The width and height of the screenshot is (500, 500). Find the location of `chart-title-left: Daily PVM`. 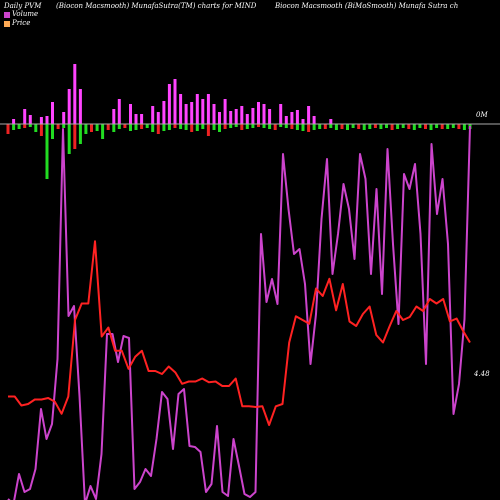

chart-title-left: Daily PVM is located at coordinates (23, 6).